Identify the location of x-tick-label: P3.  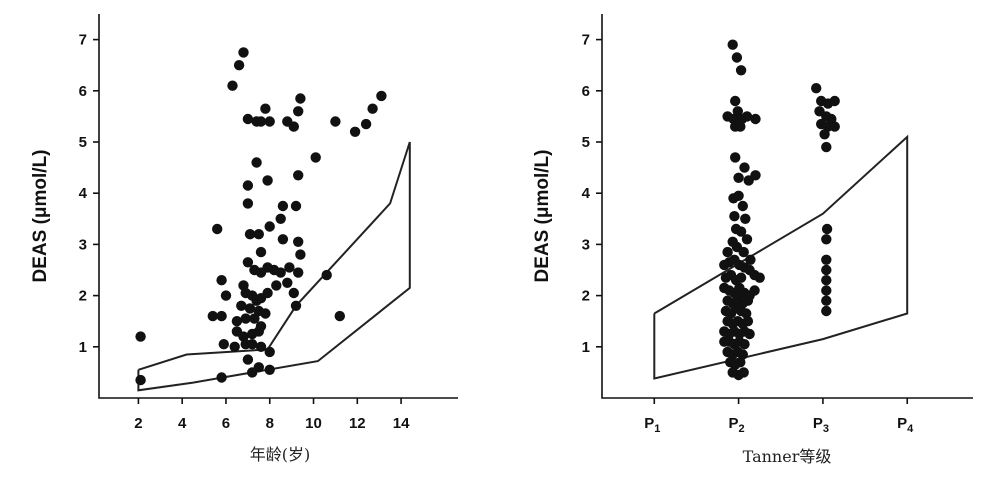
(821, 425).